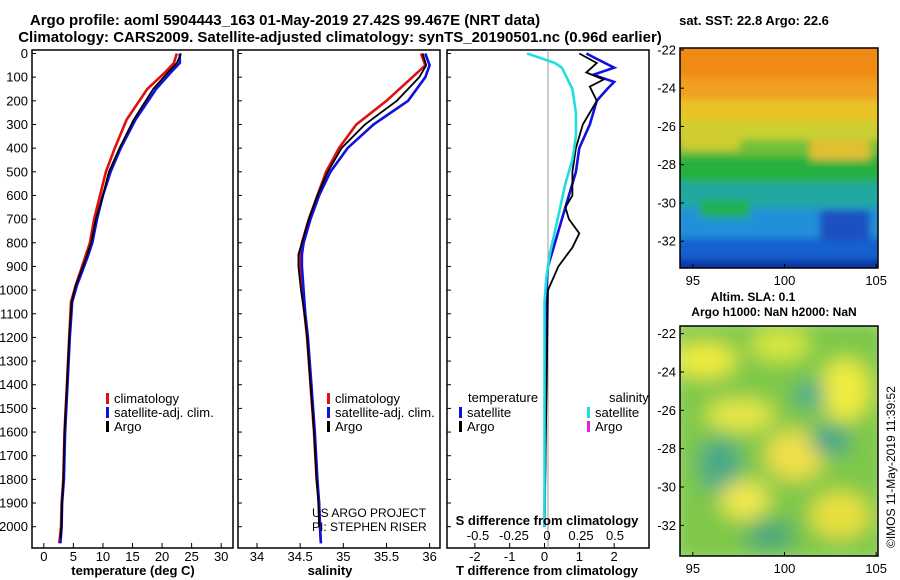 The width and height of the screenshot is (900, 580). Describe the element at coordinates (17, 266) in the screenshot. I see `depth-tick-label: 900` at that location.